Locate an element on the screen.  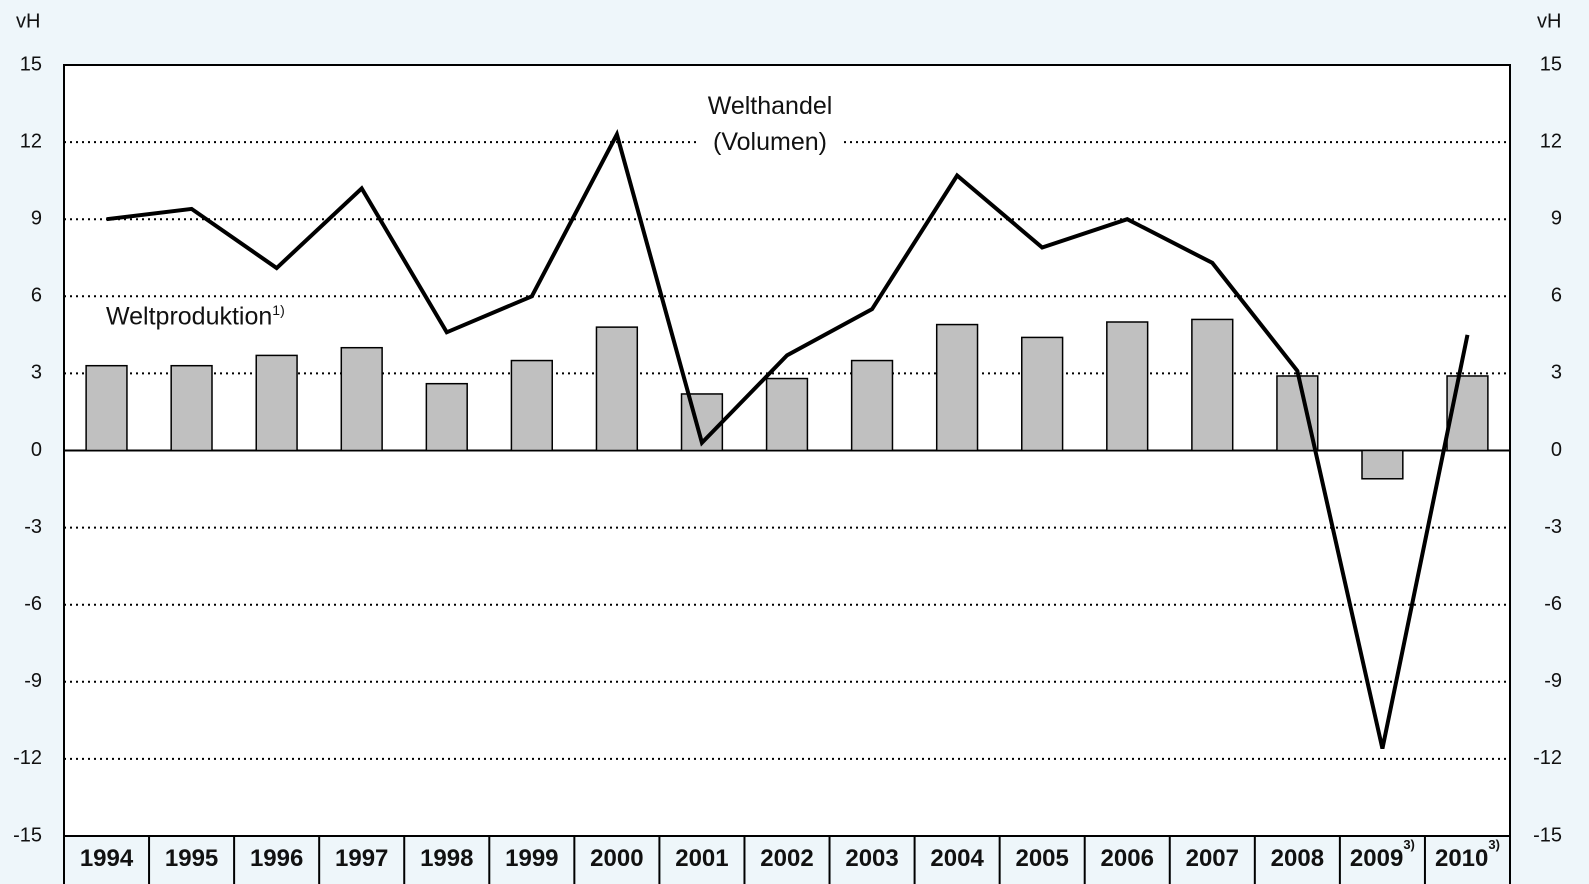
y2-tick-label: 9 is located at coordinates (1556, 218).